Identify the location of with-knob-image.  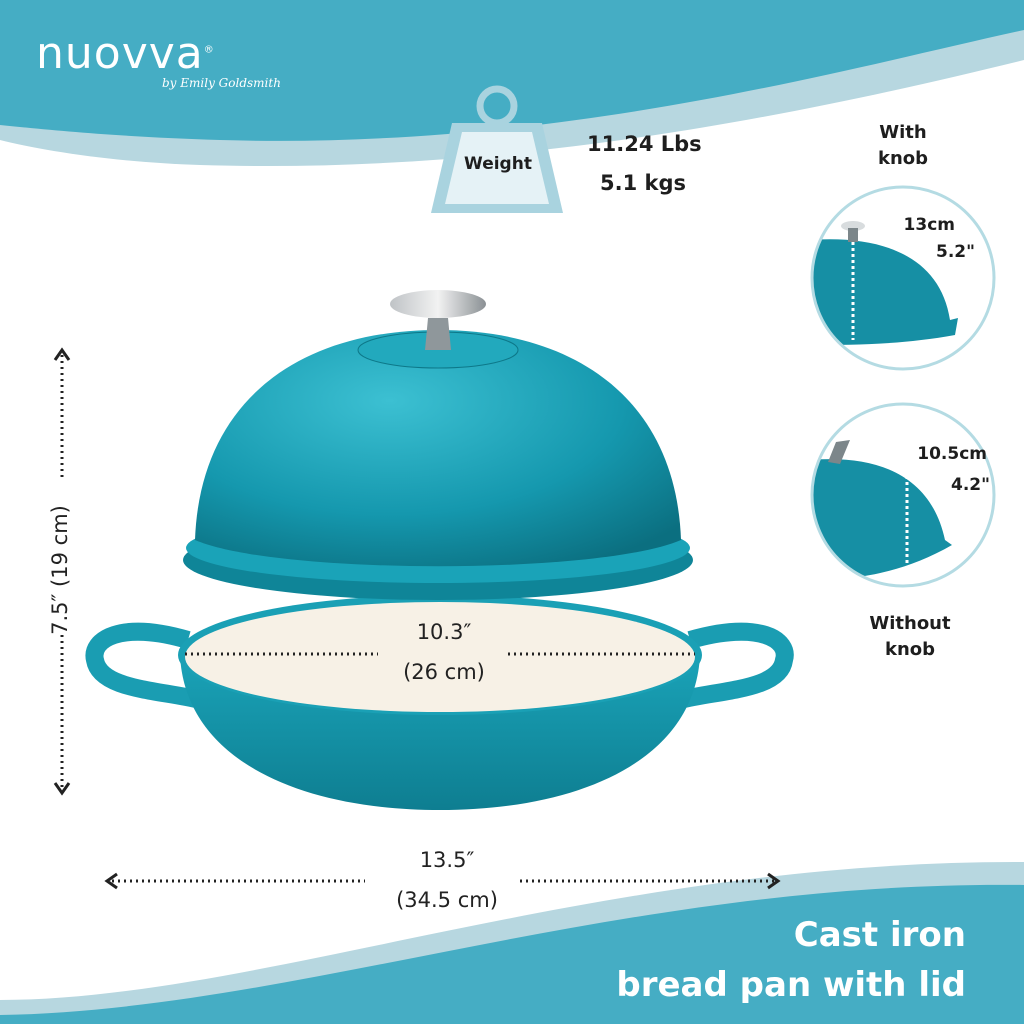
(885, 283).